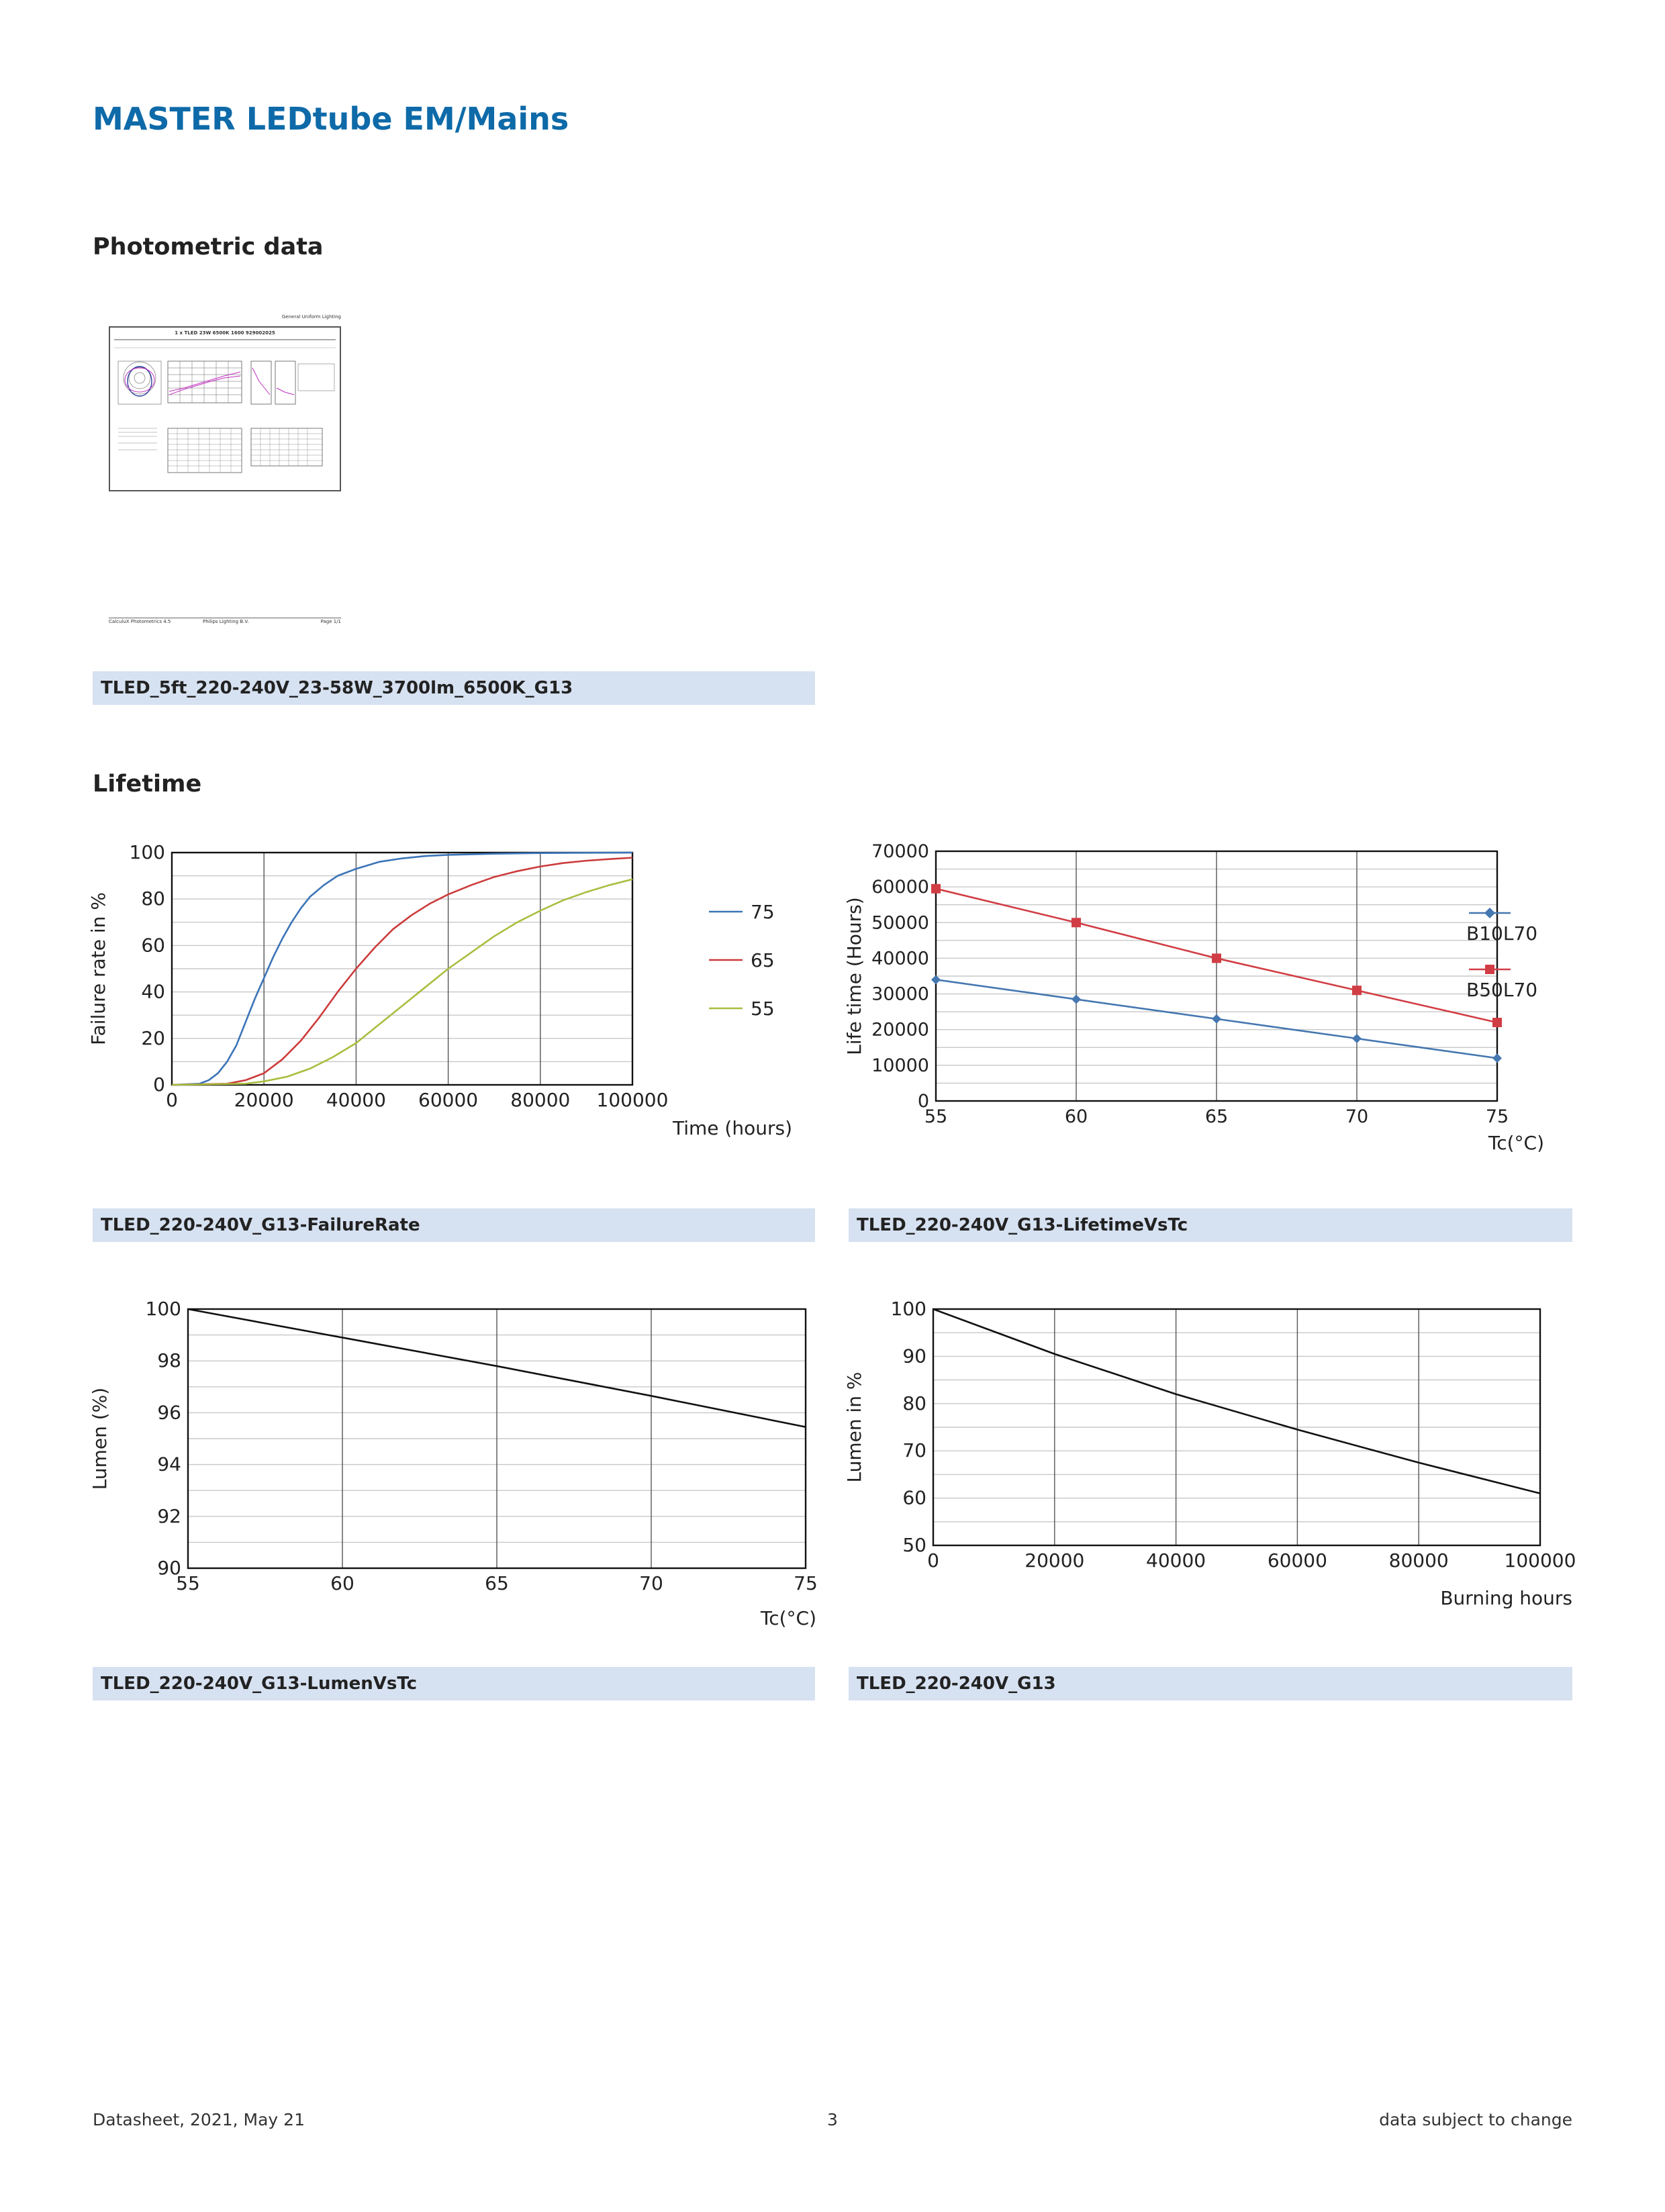 This screenshot has height=2212, width=1665. What do you see at coordinates (900, 1065) in the screenshot?
I see `y-tick-label: 10000` at bounding box center [900, 1065].